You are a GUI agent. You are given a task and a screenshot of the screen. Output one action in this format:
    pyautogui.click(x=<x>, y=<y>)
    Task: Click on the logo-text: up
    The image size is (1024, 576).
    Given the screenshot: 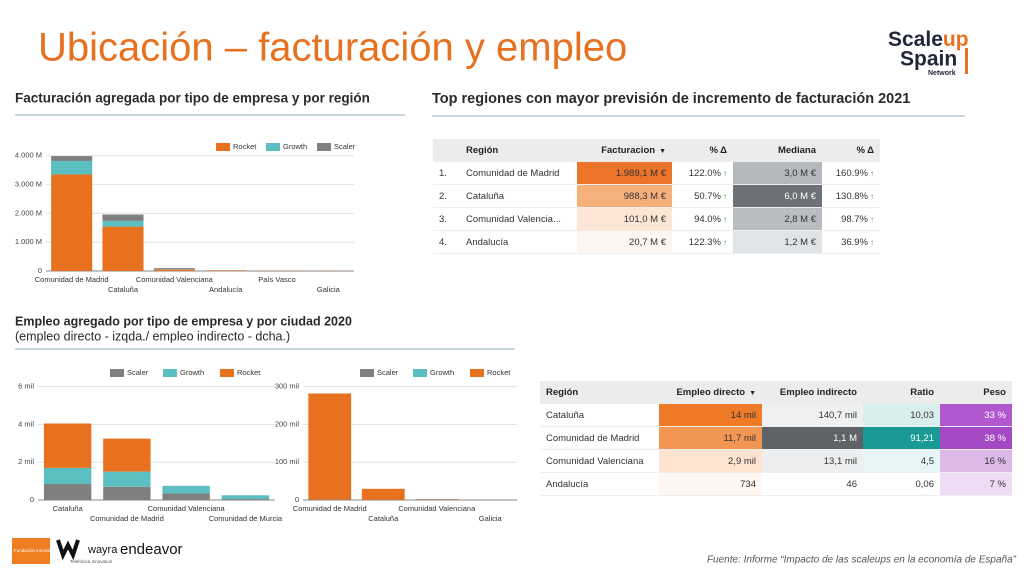 What is the action you would take?
    pyautogui.click(x=956, y=39)
    